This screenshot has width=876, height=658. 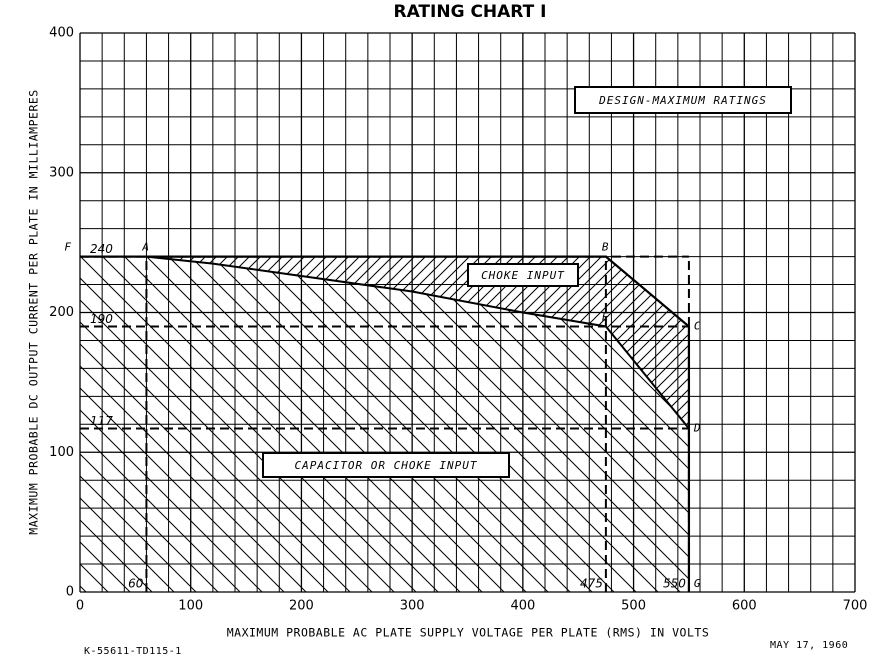 I want to click on x-tick-label: 300, so click(x=412, y=606).